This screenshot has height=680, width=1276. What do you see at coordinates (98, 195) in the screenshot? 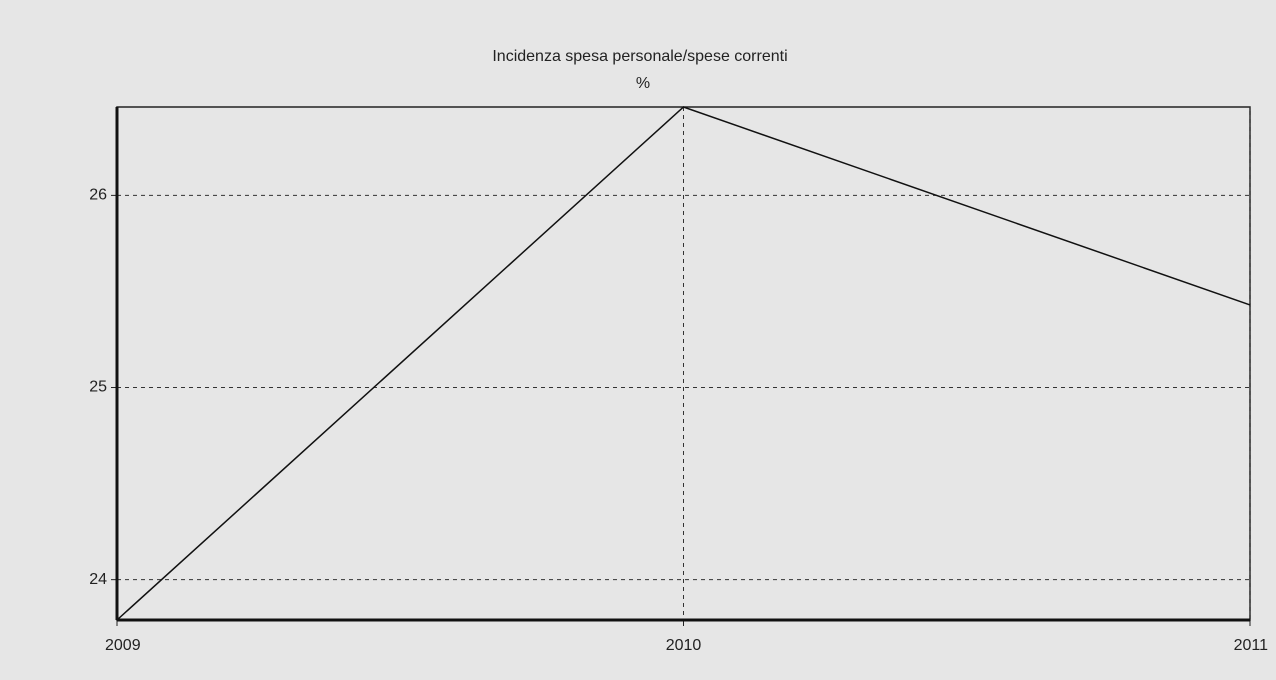
I see `y-tick-label: 26` at bounding box center [98, 195].